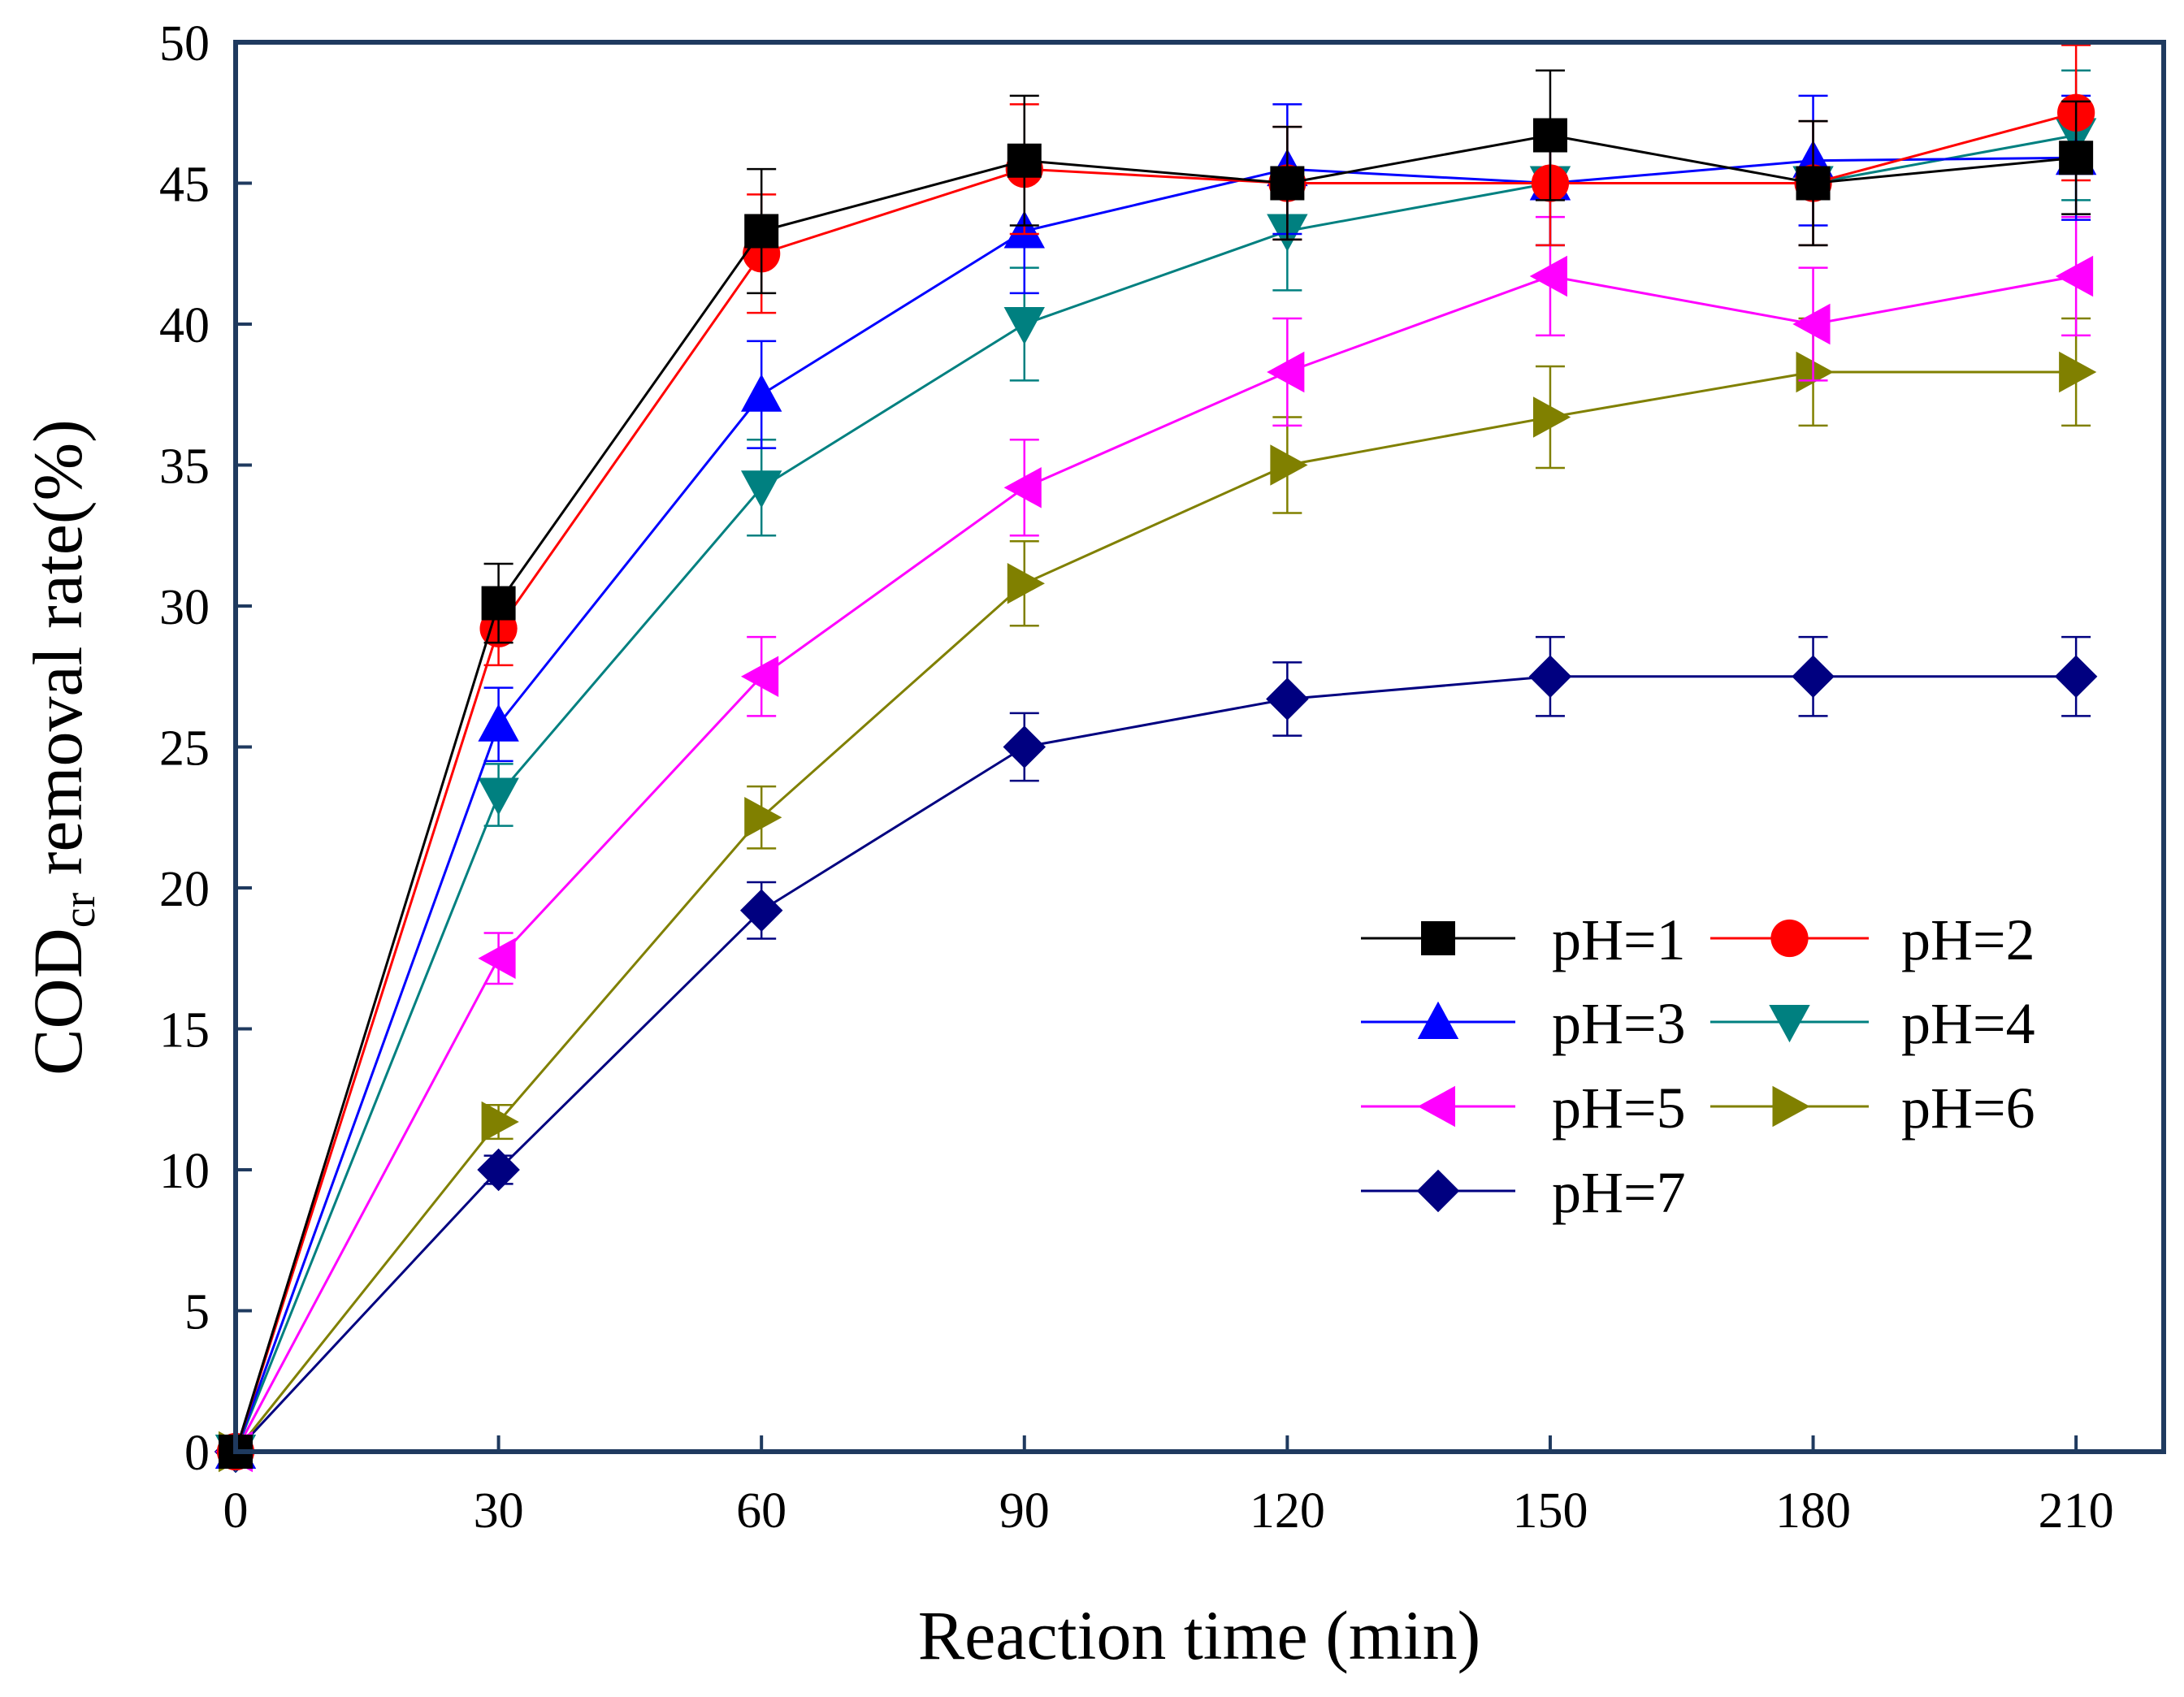 This screenshot has width=2184, height=1697. I want to click on legend-item-pH=1: pH=1, so click(1523, 939).